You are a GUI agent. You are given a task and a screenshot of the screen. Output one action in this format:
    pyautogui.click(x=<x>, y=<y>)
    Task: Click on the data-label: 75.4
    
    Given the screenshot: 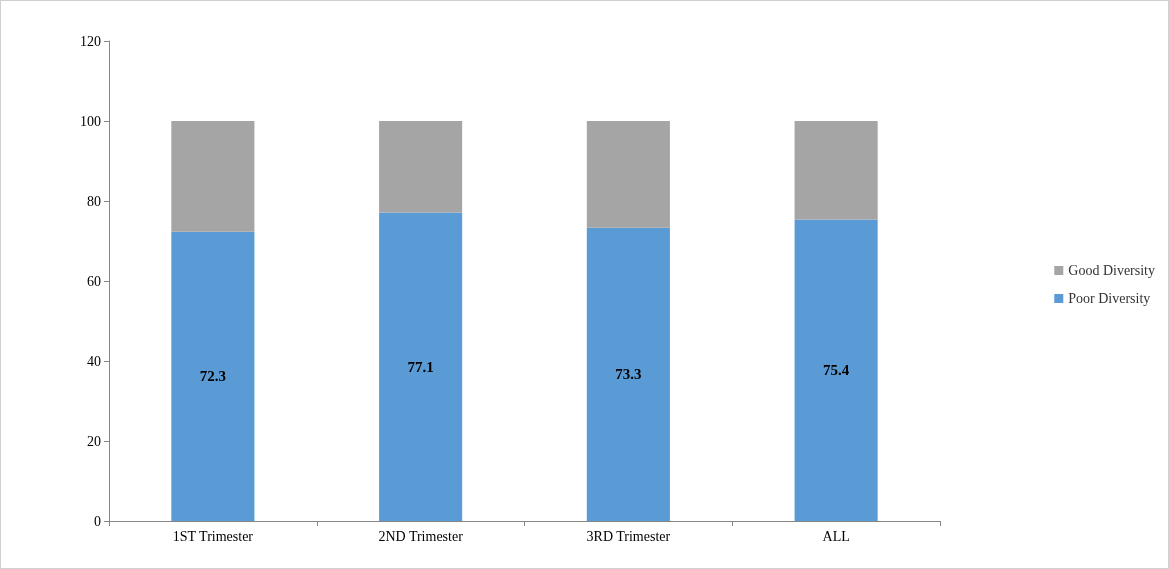 What is the action you would take?
    pyautogui.click(x=836, y=370)
    